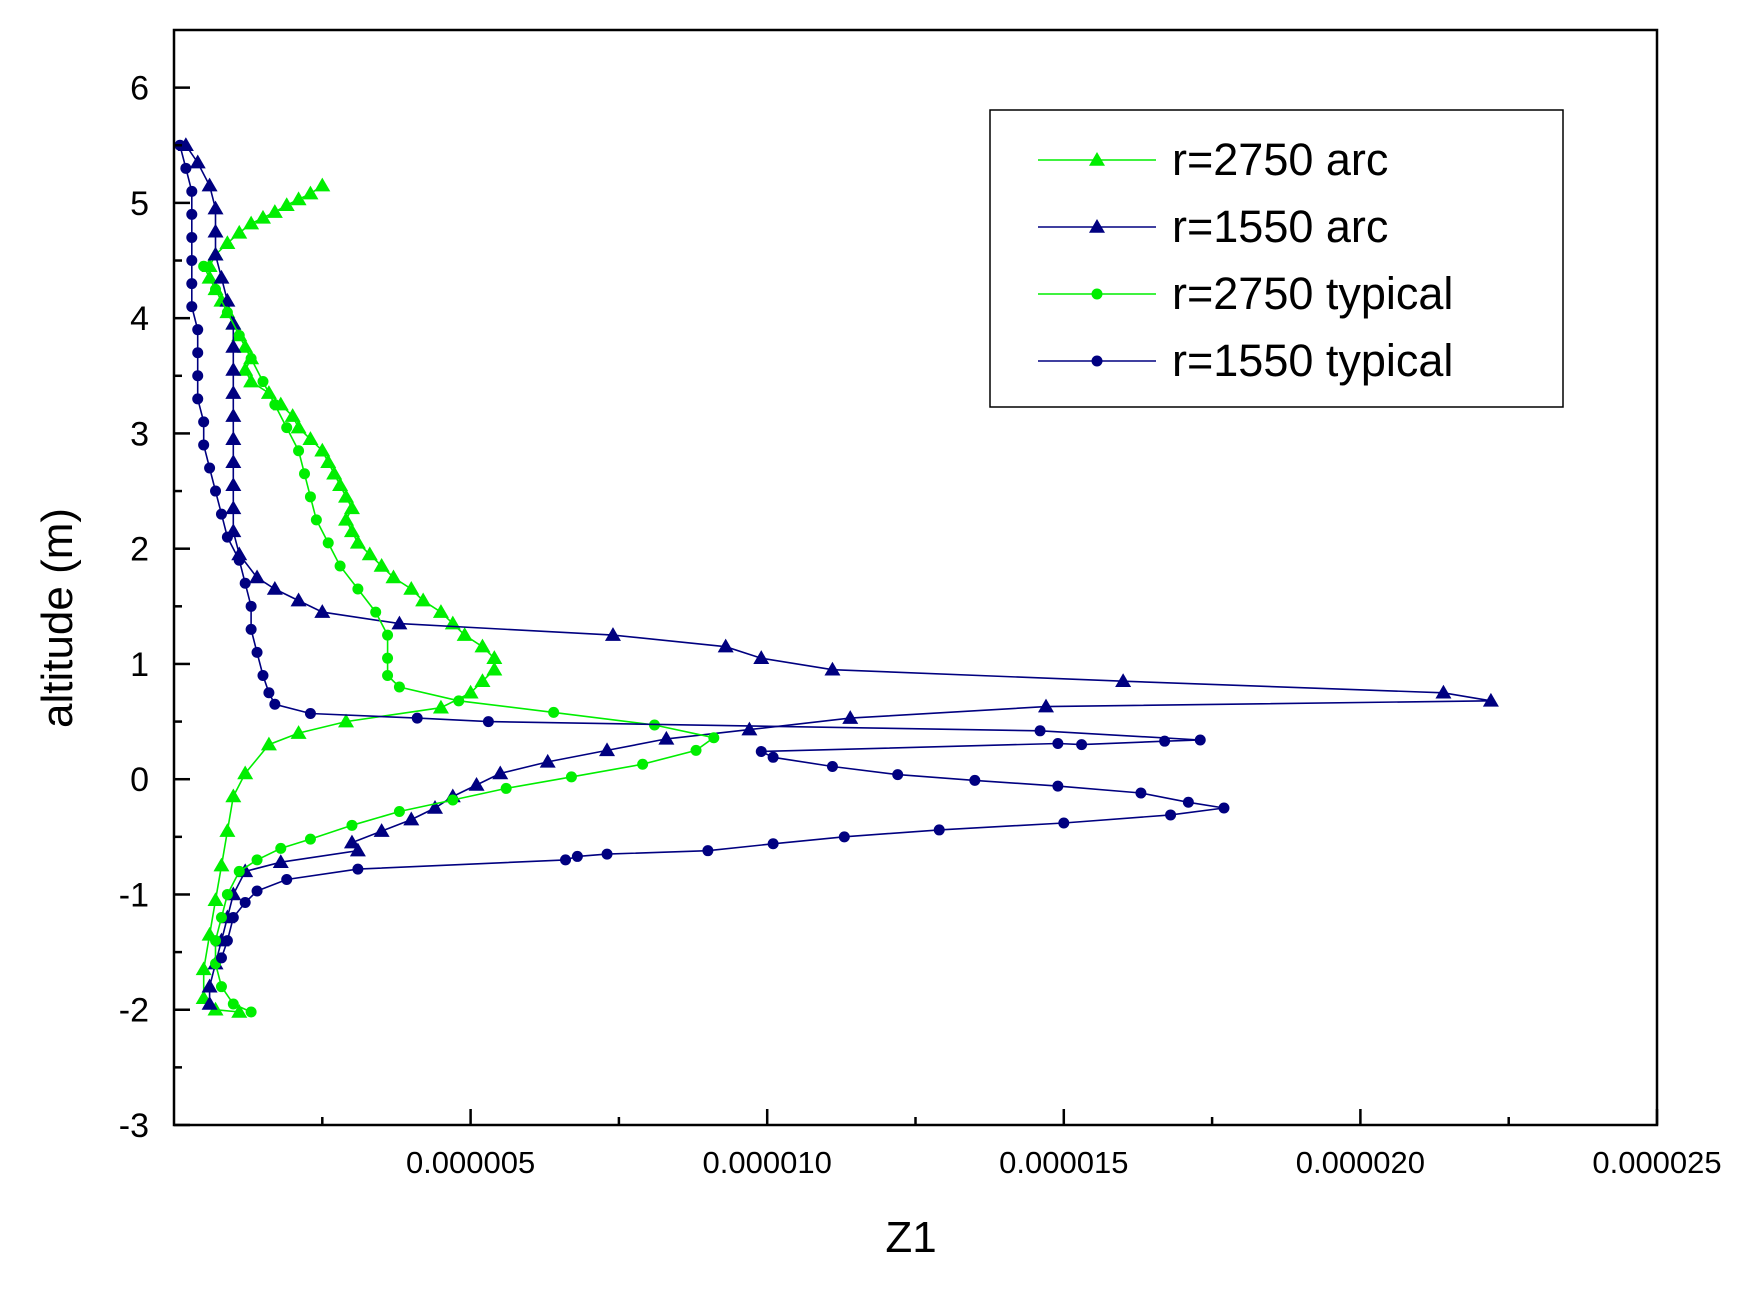 This screenshot has height=1299, width=1764. I want to click on y-tick-label: 2, so click(139, 550).